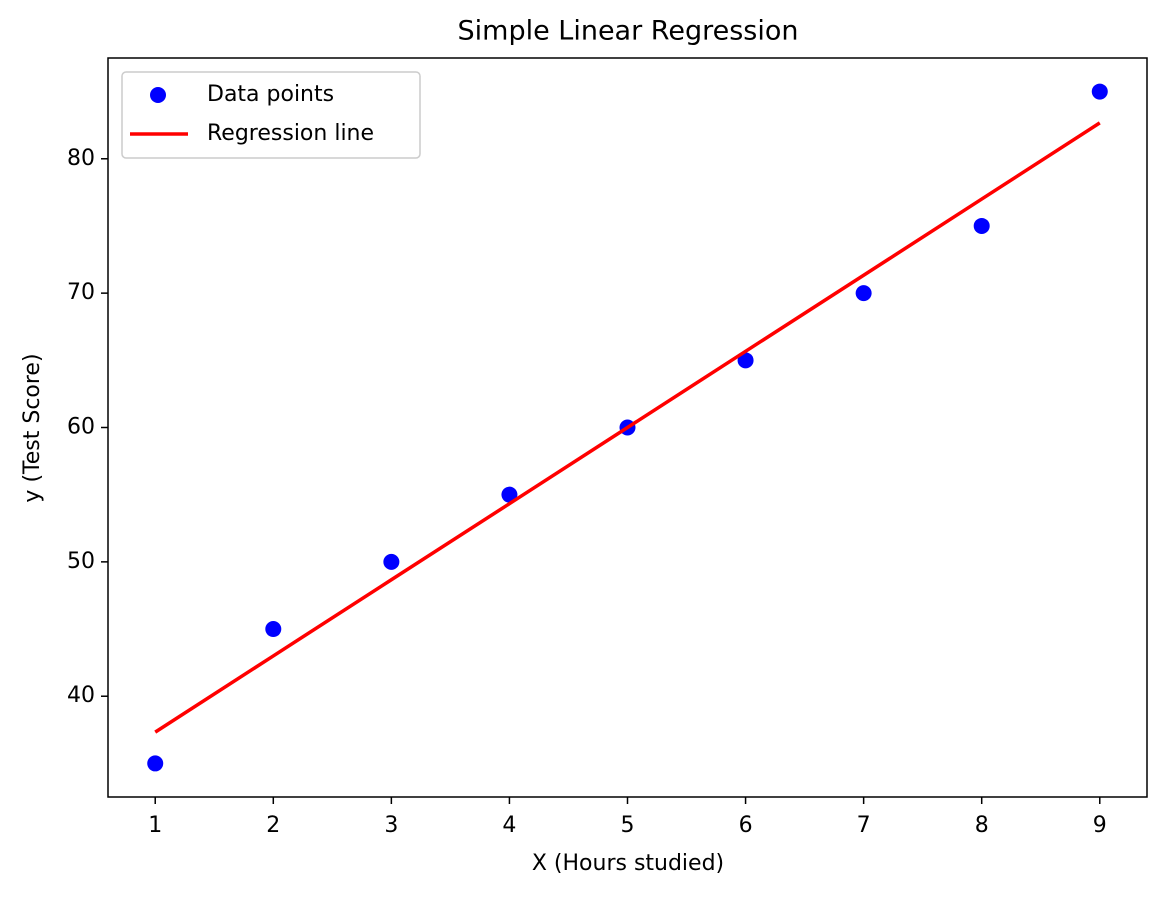  I want to click on x-tick-label: 8, so click(982, 825).